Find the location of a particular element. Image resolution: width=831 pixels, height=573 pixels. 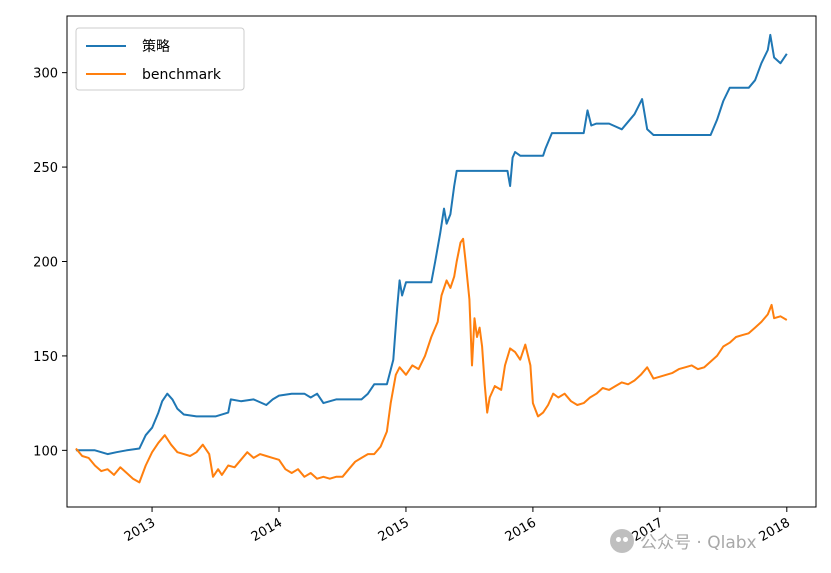

y-axis: 100 150 200 250 300 is located at coordinates (50, 263).